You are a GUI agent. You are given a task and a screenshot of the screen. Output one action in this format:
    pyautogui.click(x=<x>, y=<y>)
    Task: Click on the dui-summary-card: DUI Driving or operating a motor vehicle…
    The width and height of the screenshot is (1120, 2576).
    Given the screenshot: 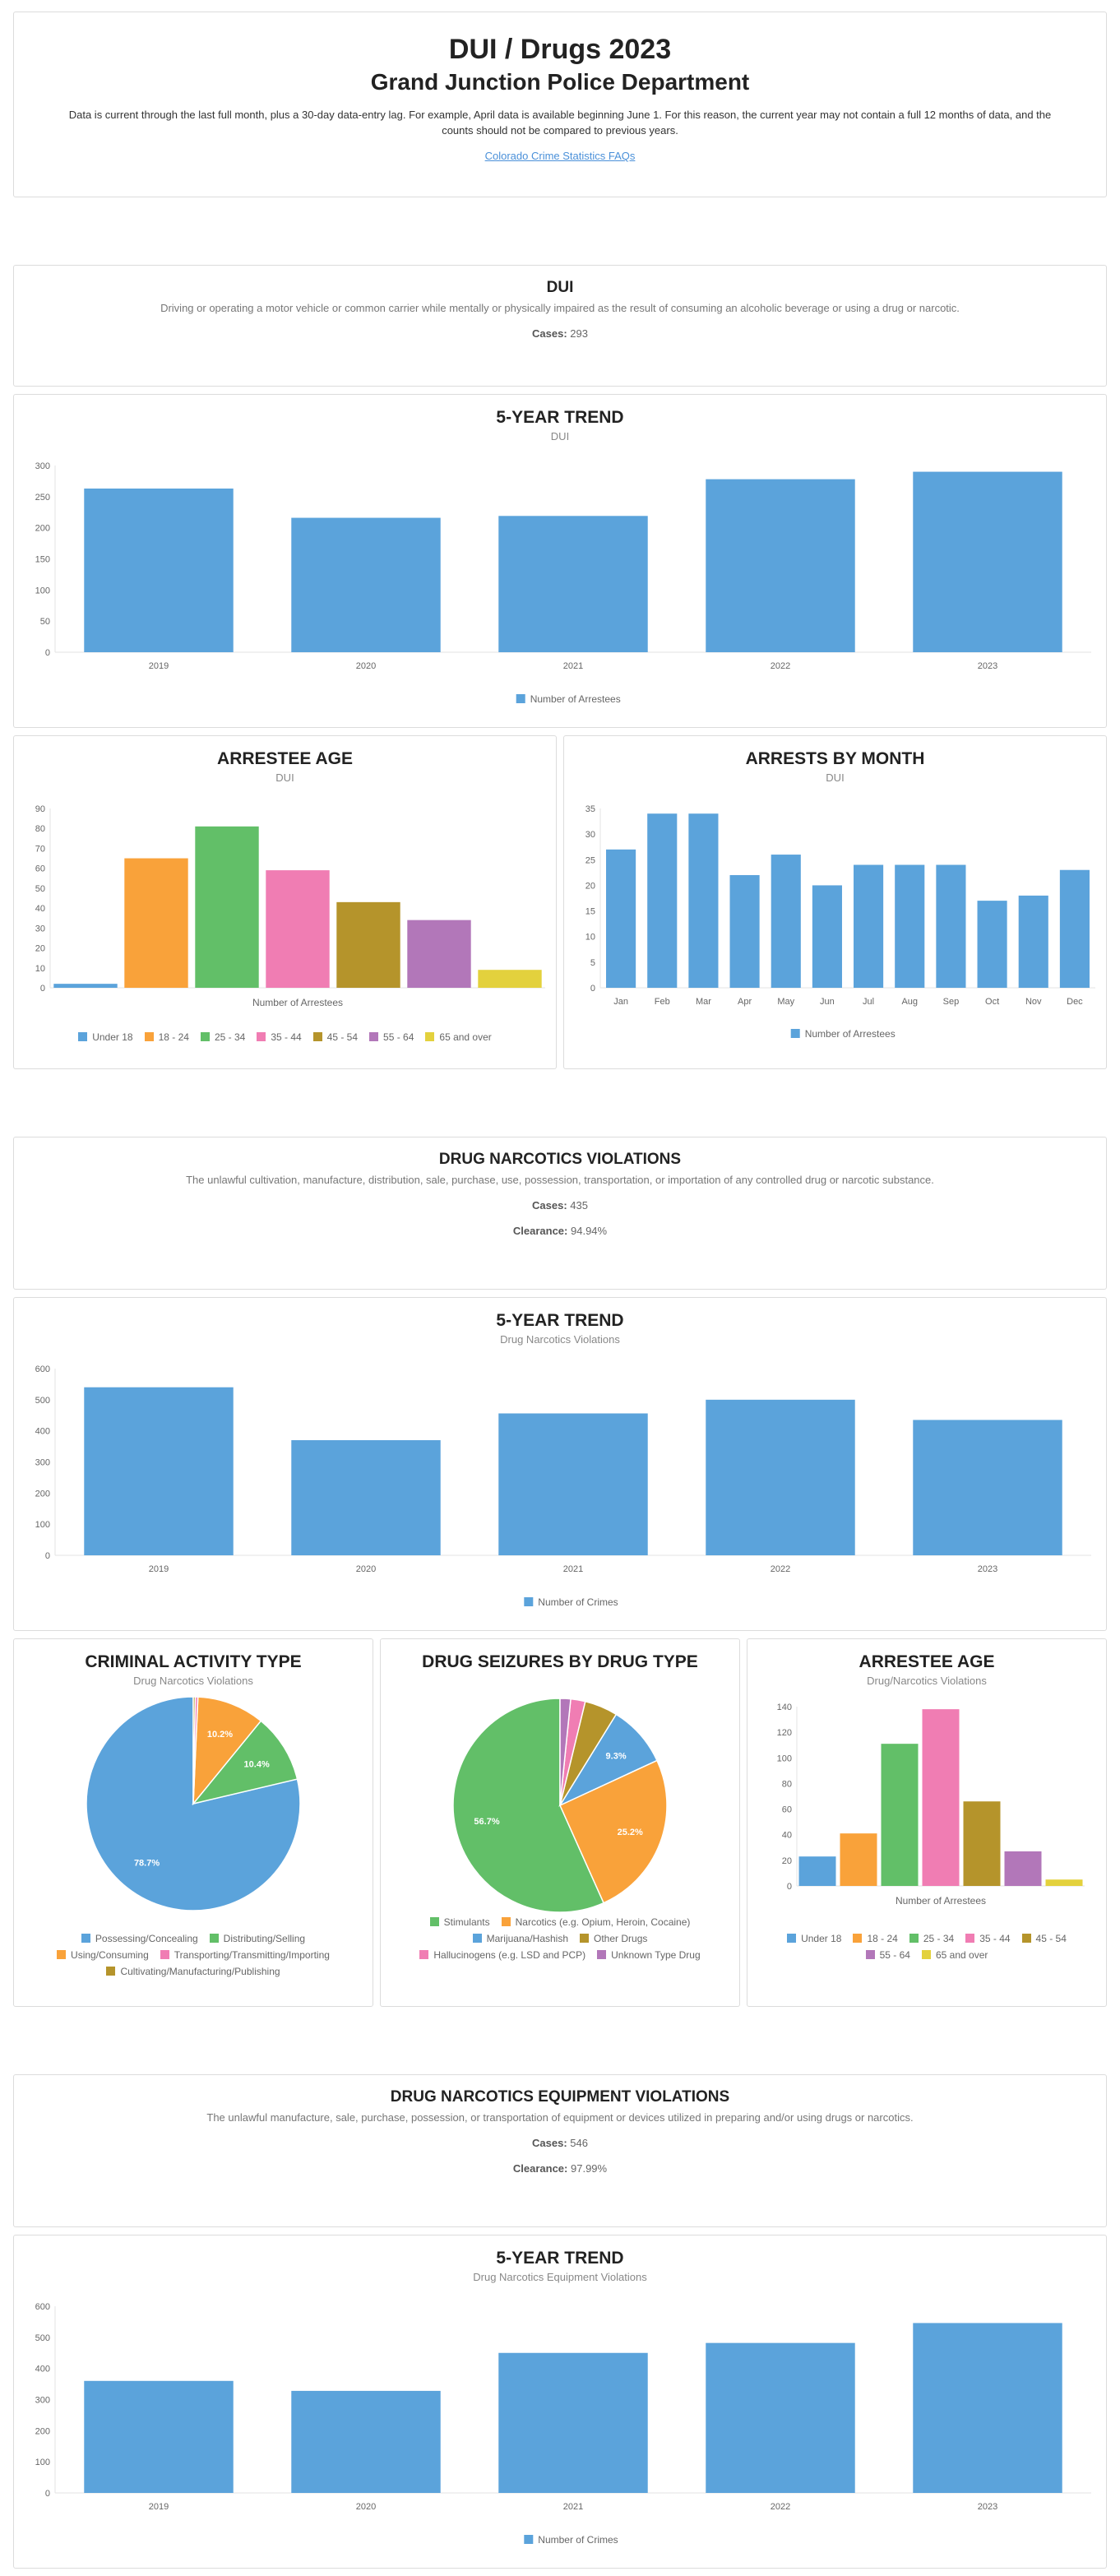 What is the action you would take?
    pyautogui.click(x=560, y=326)
    